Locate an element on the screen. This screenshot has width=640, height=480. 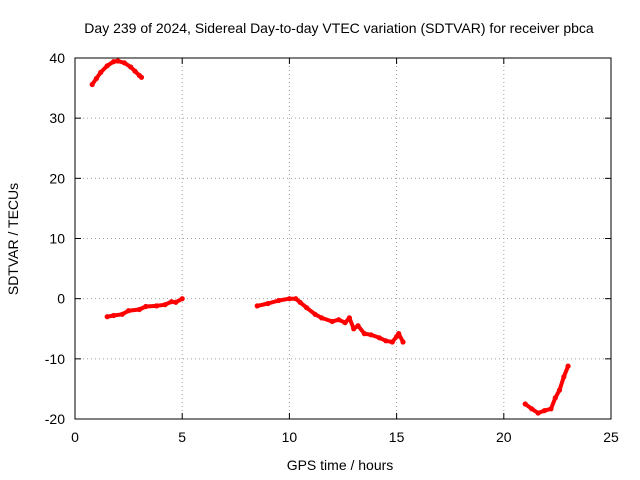
y-axis-label: SDTVAR / TECUs is located at coordinates (13, 239).